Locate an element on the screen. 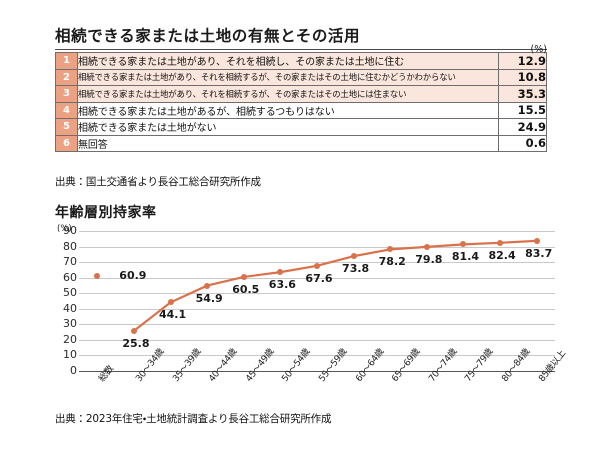  row-number-cell: 2 is located at coordinates (66, 77).